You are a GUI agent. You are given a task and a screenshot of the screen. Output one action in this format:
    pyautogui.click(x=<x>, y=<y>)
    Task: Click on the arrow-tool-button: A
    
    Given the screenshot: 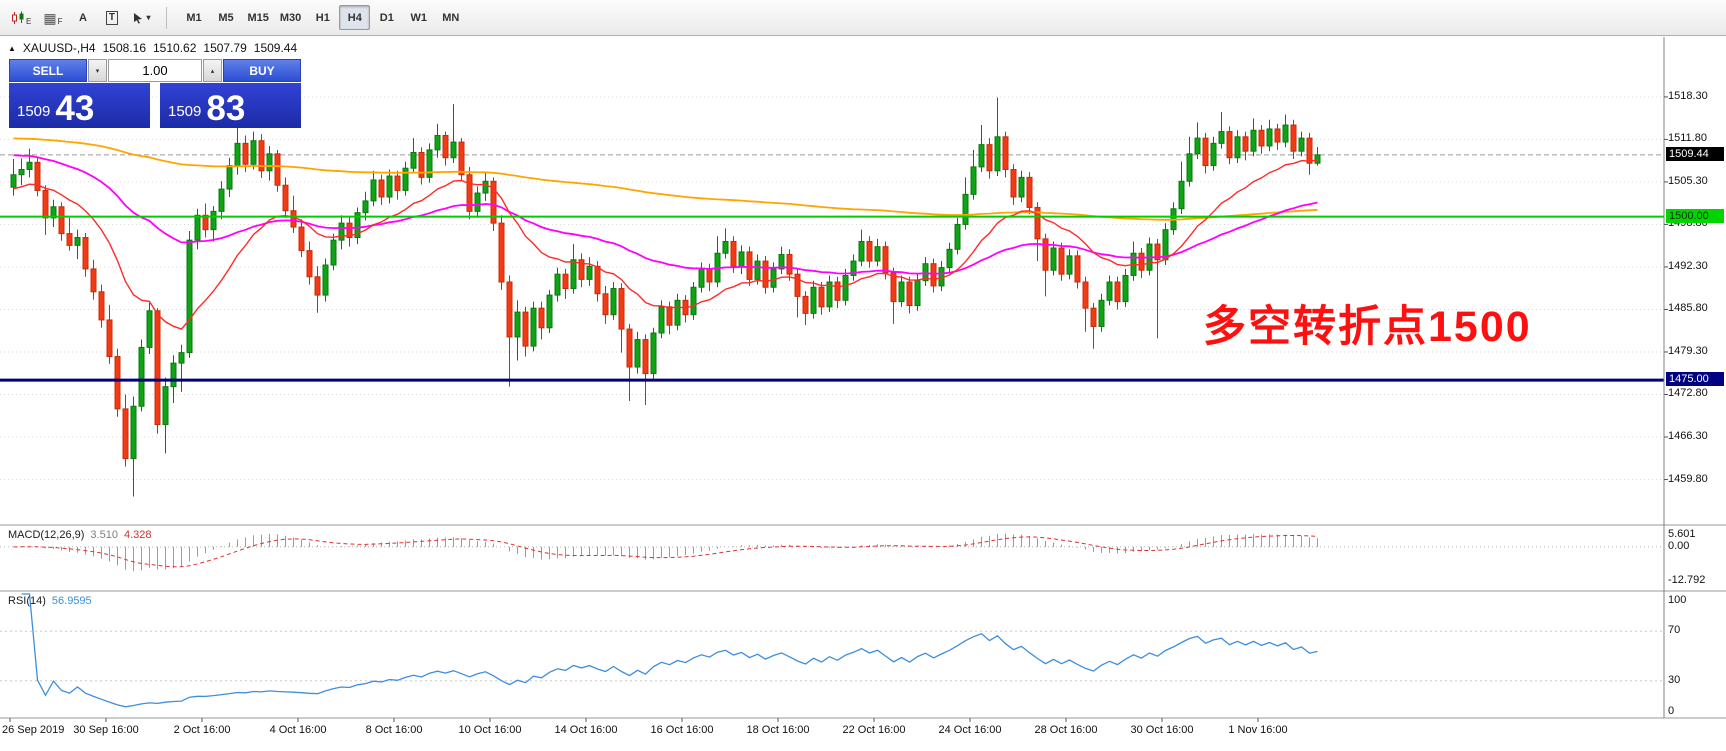 What is the action you would take?
    pyautogui.click(x=82, y=17)
    